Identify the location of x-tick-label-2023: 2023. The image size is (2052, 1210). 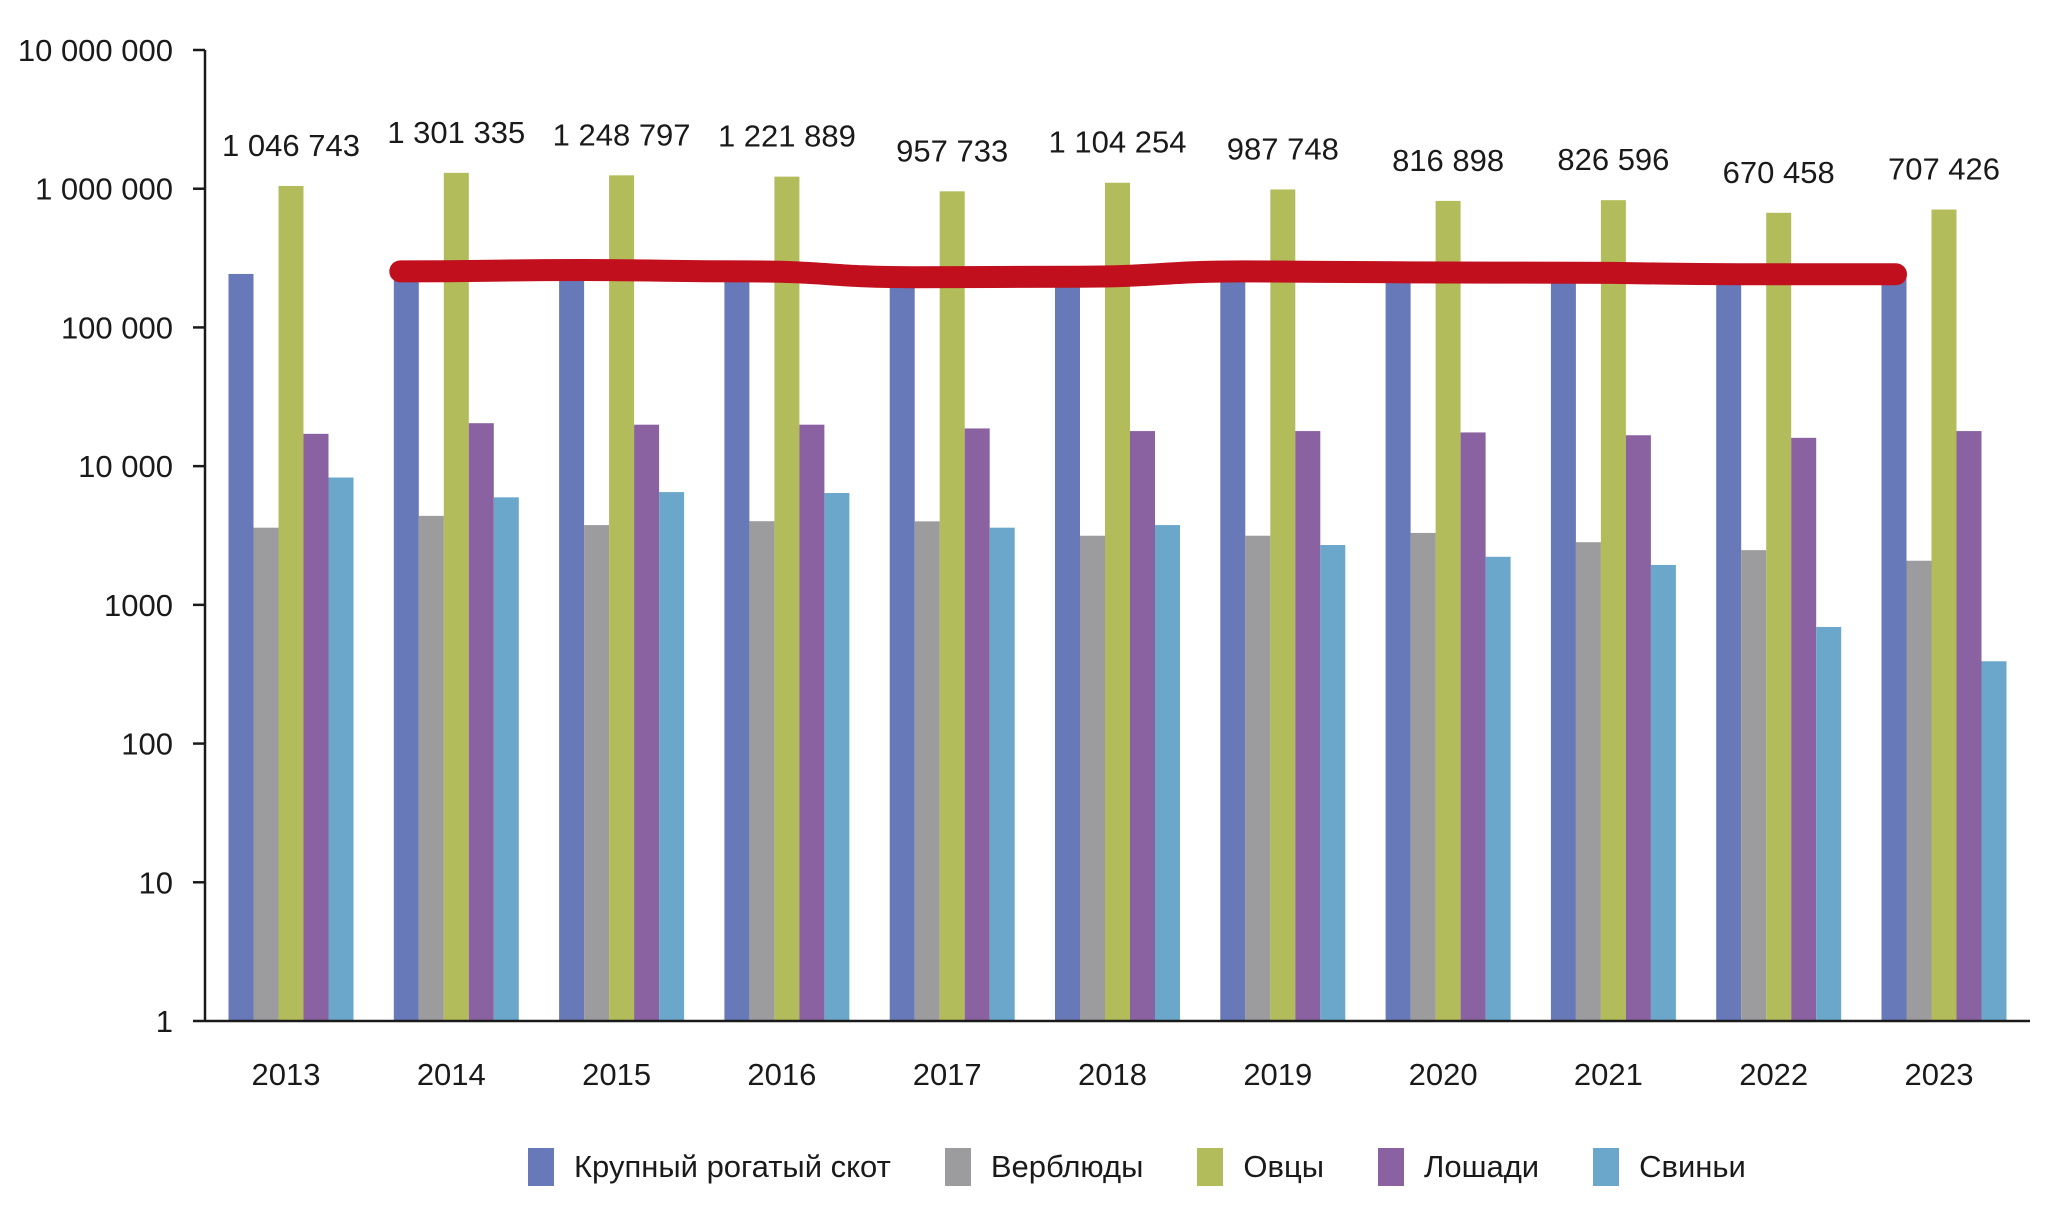
(1939, 1074).